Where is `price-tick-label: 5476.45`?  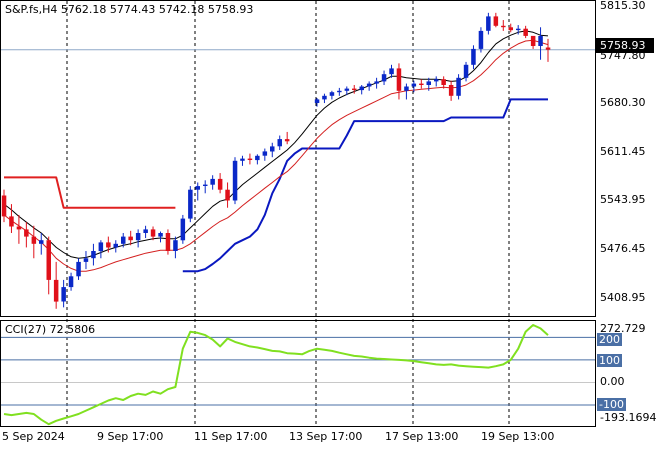 price-tick-label: 5476.45 is located at coordinates (623, 248).